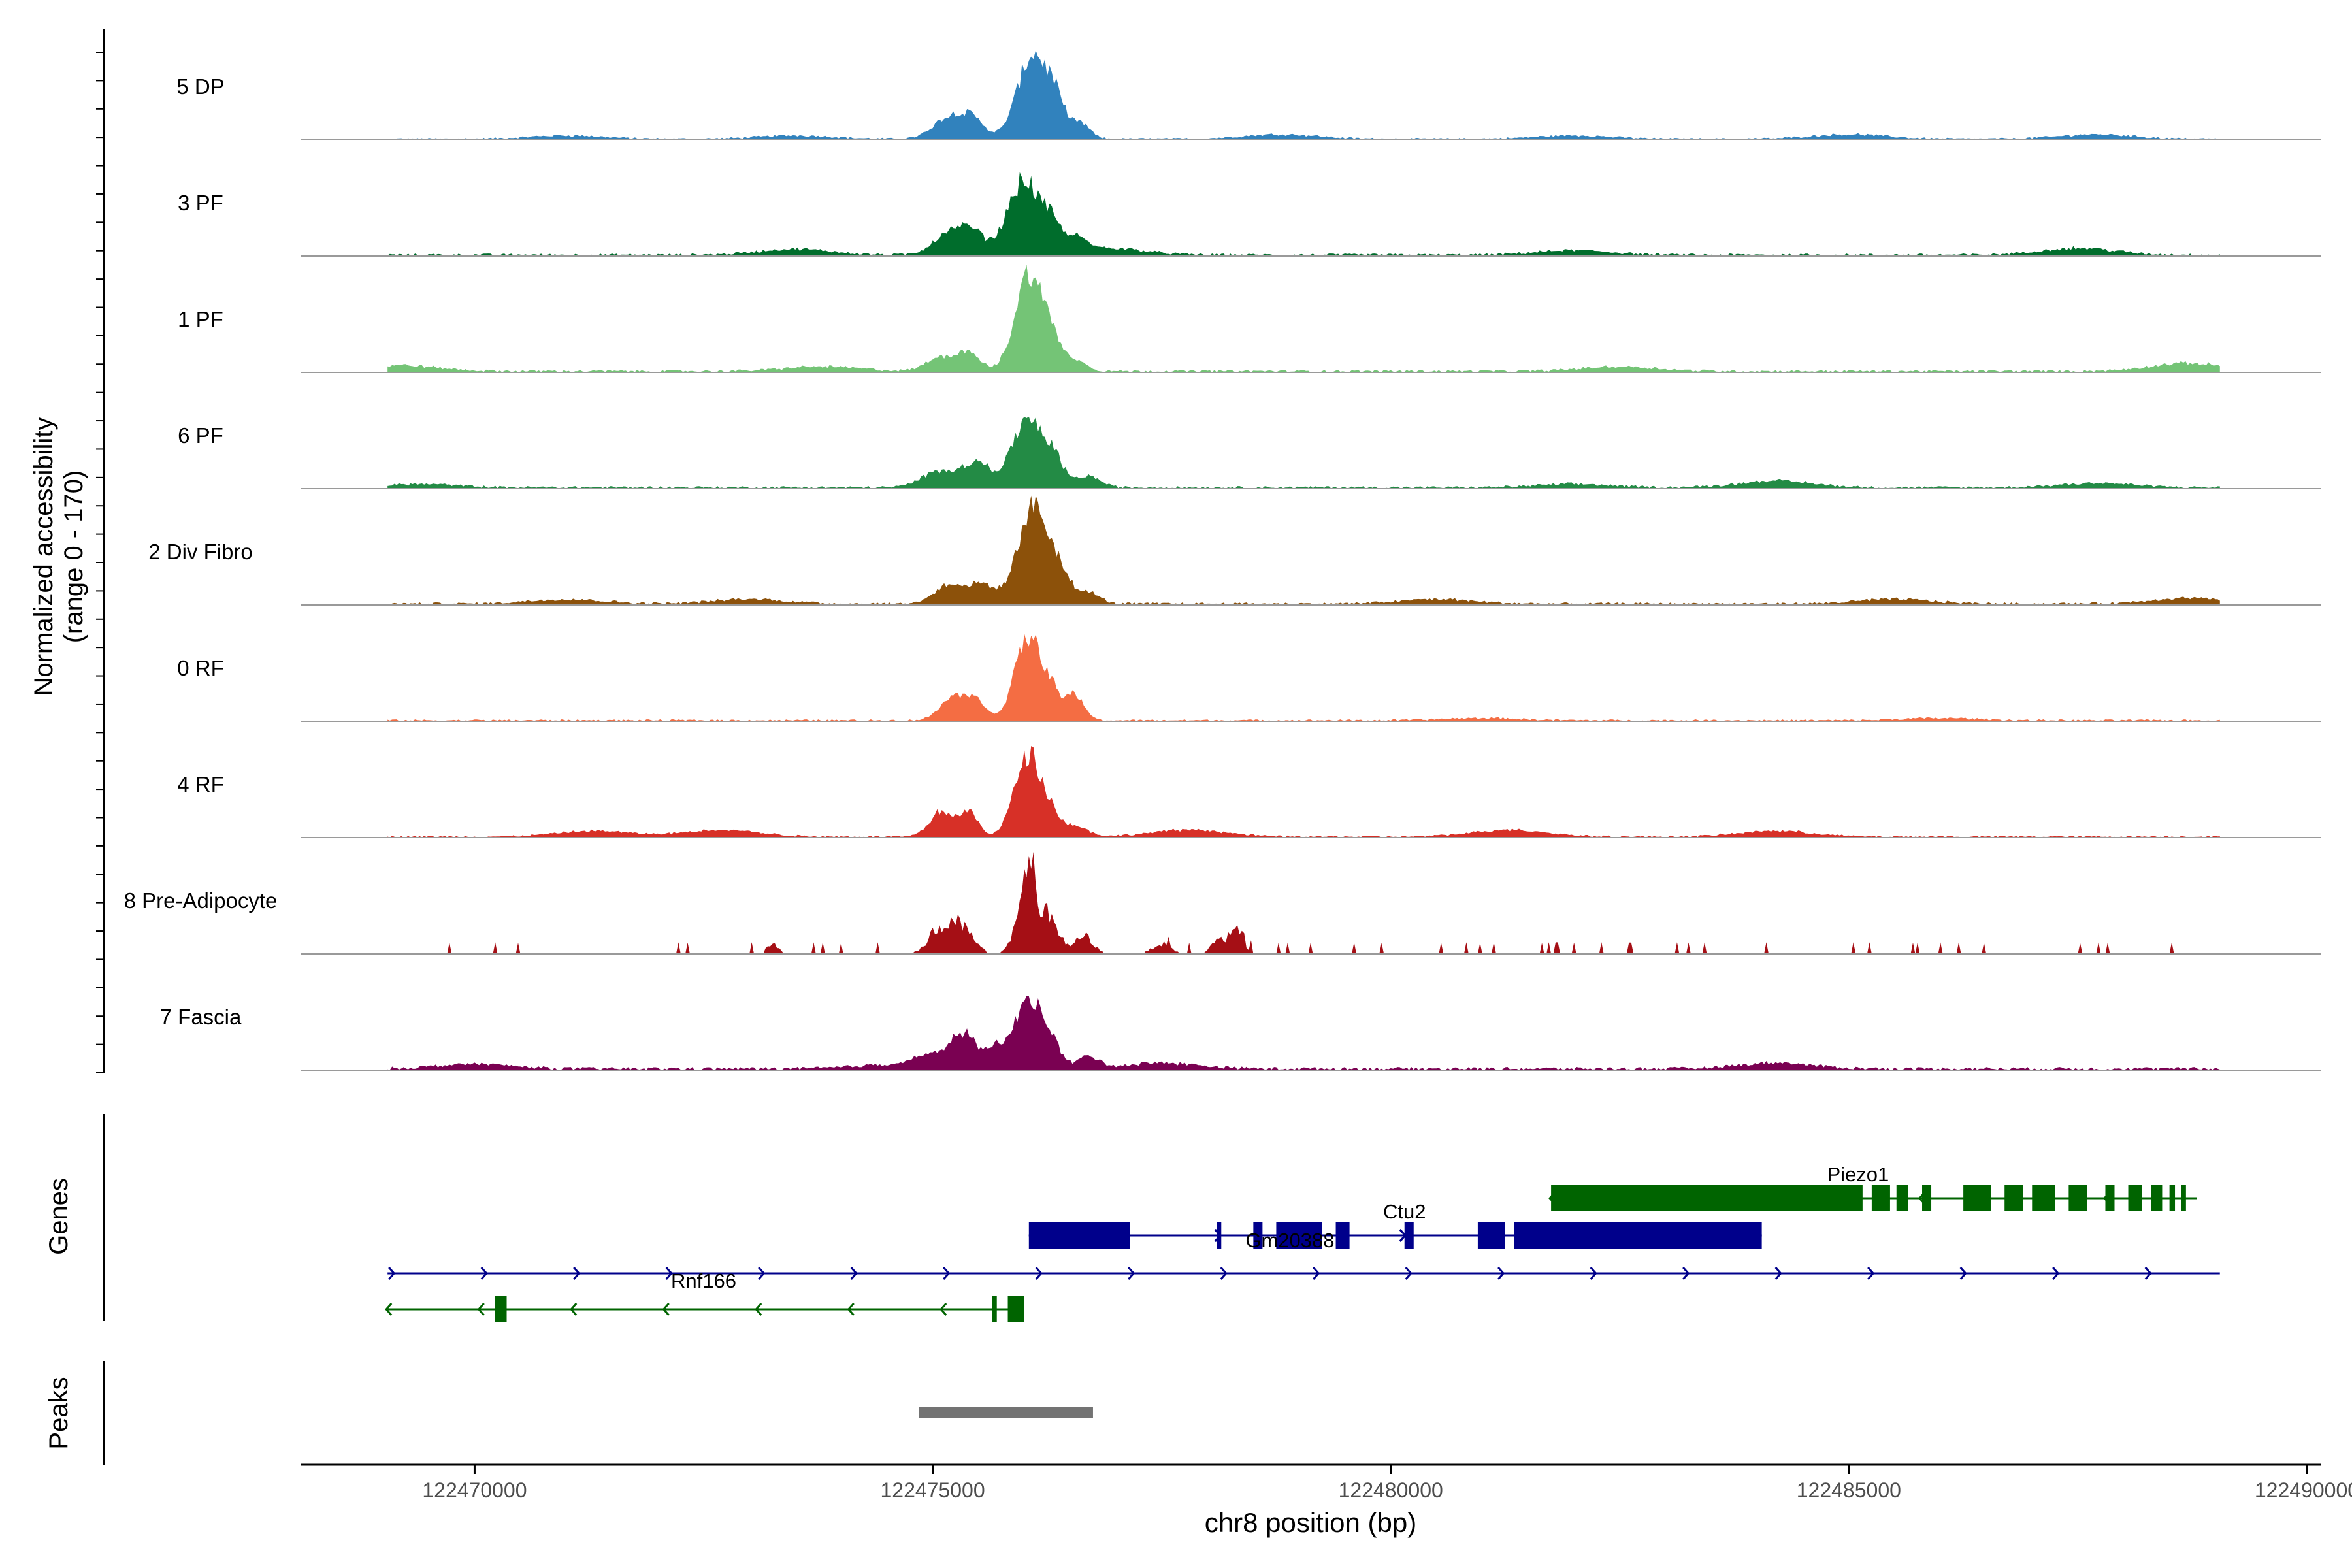  I want to click on track-label: 8 Pre-Adipocyte, so click(201, 901).